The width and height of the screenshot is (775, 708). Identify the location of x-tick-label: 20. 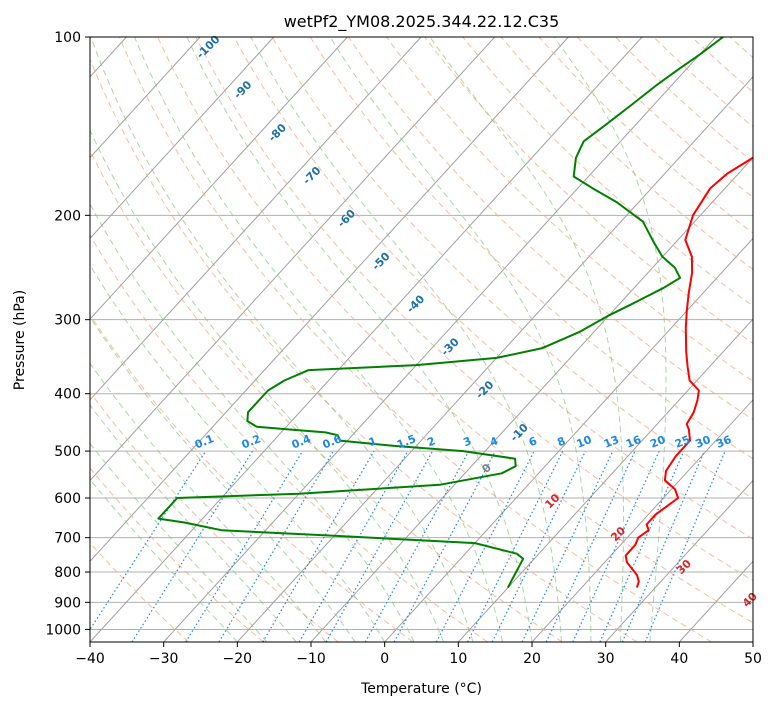
(532, 659).